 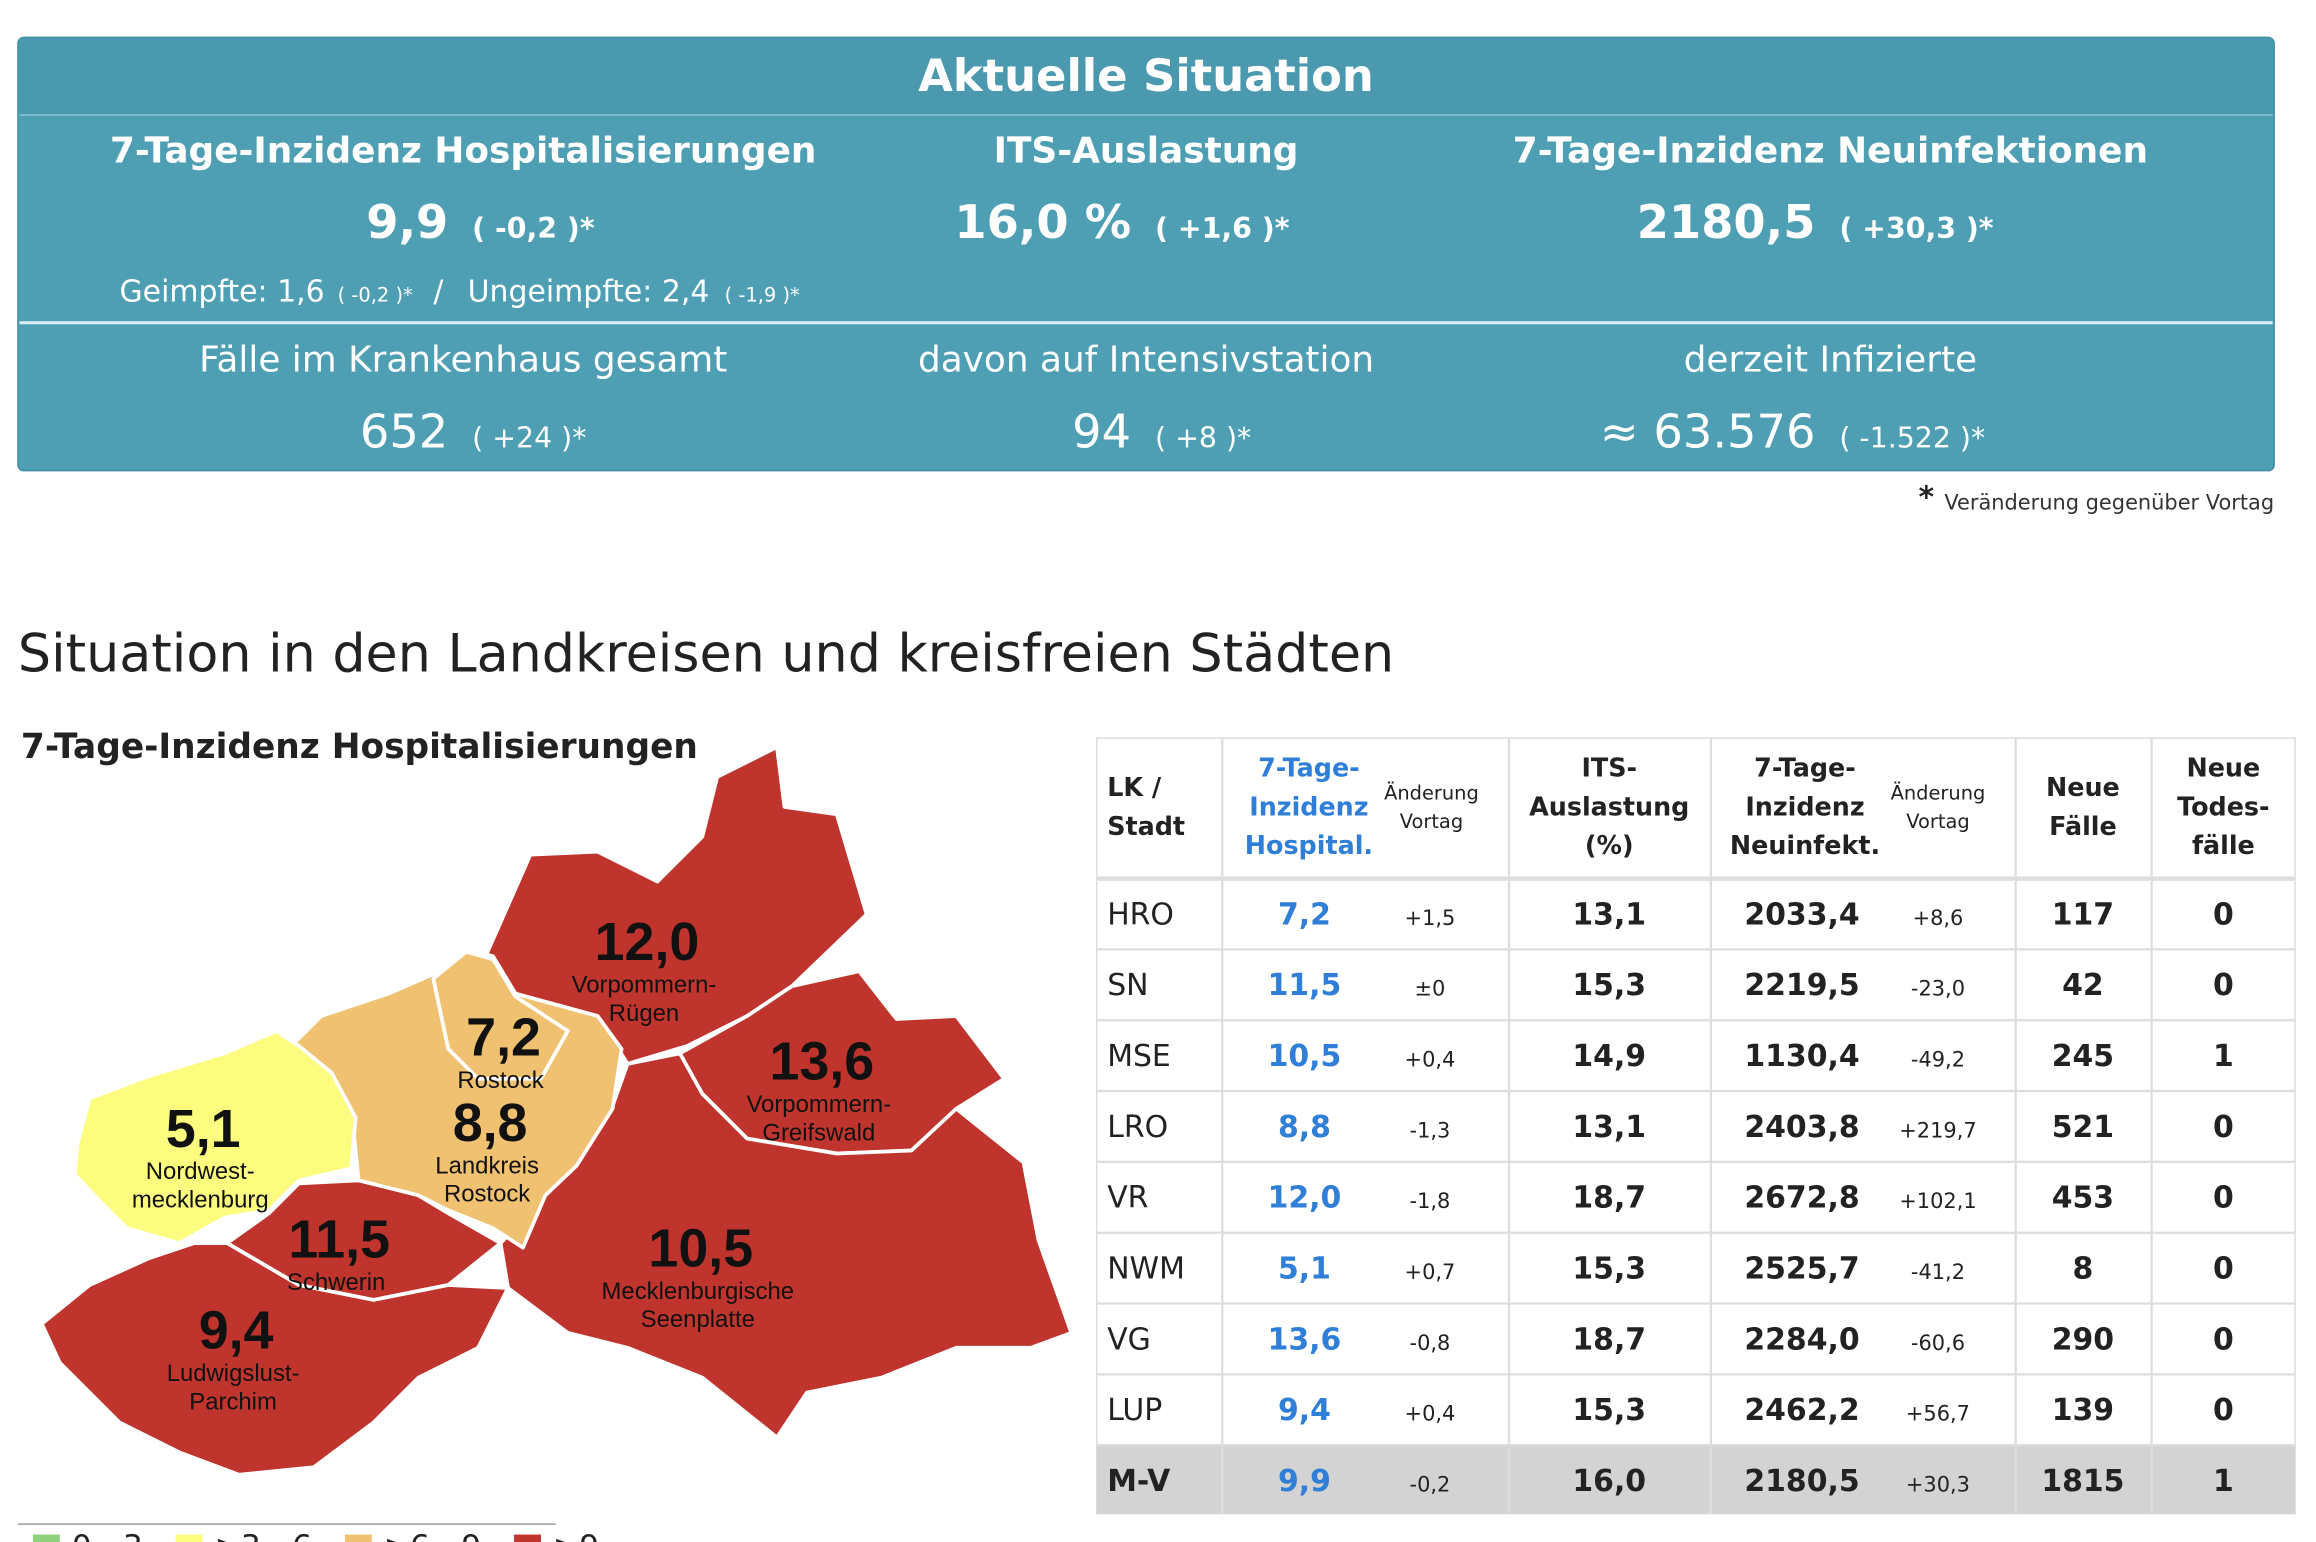 I want to click on cell: 2525,7, so click(x=1801, y=1269).